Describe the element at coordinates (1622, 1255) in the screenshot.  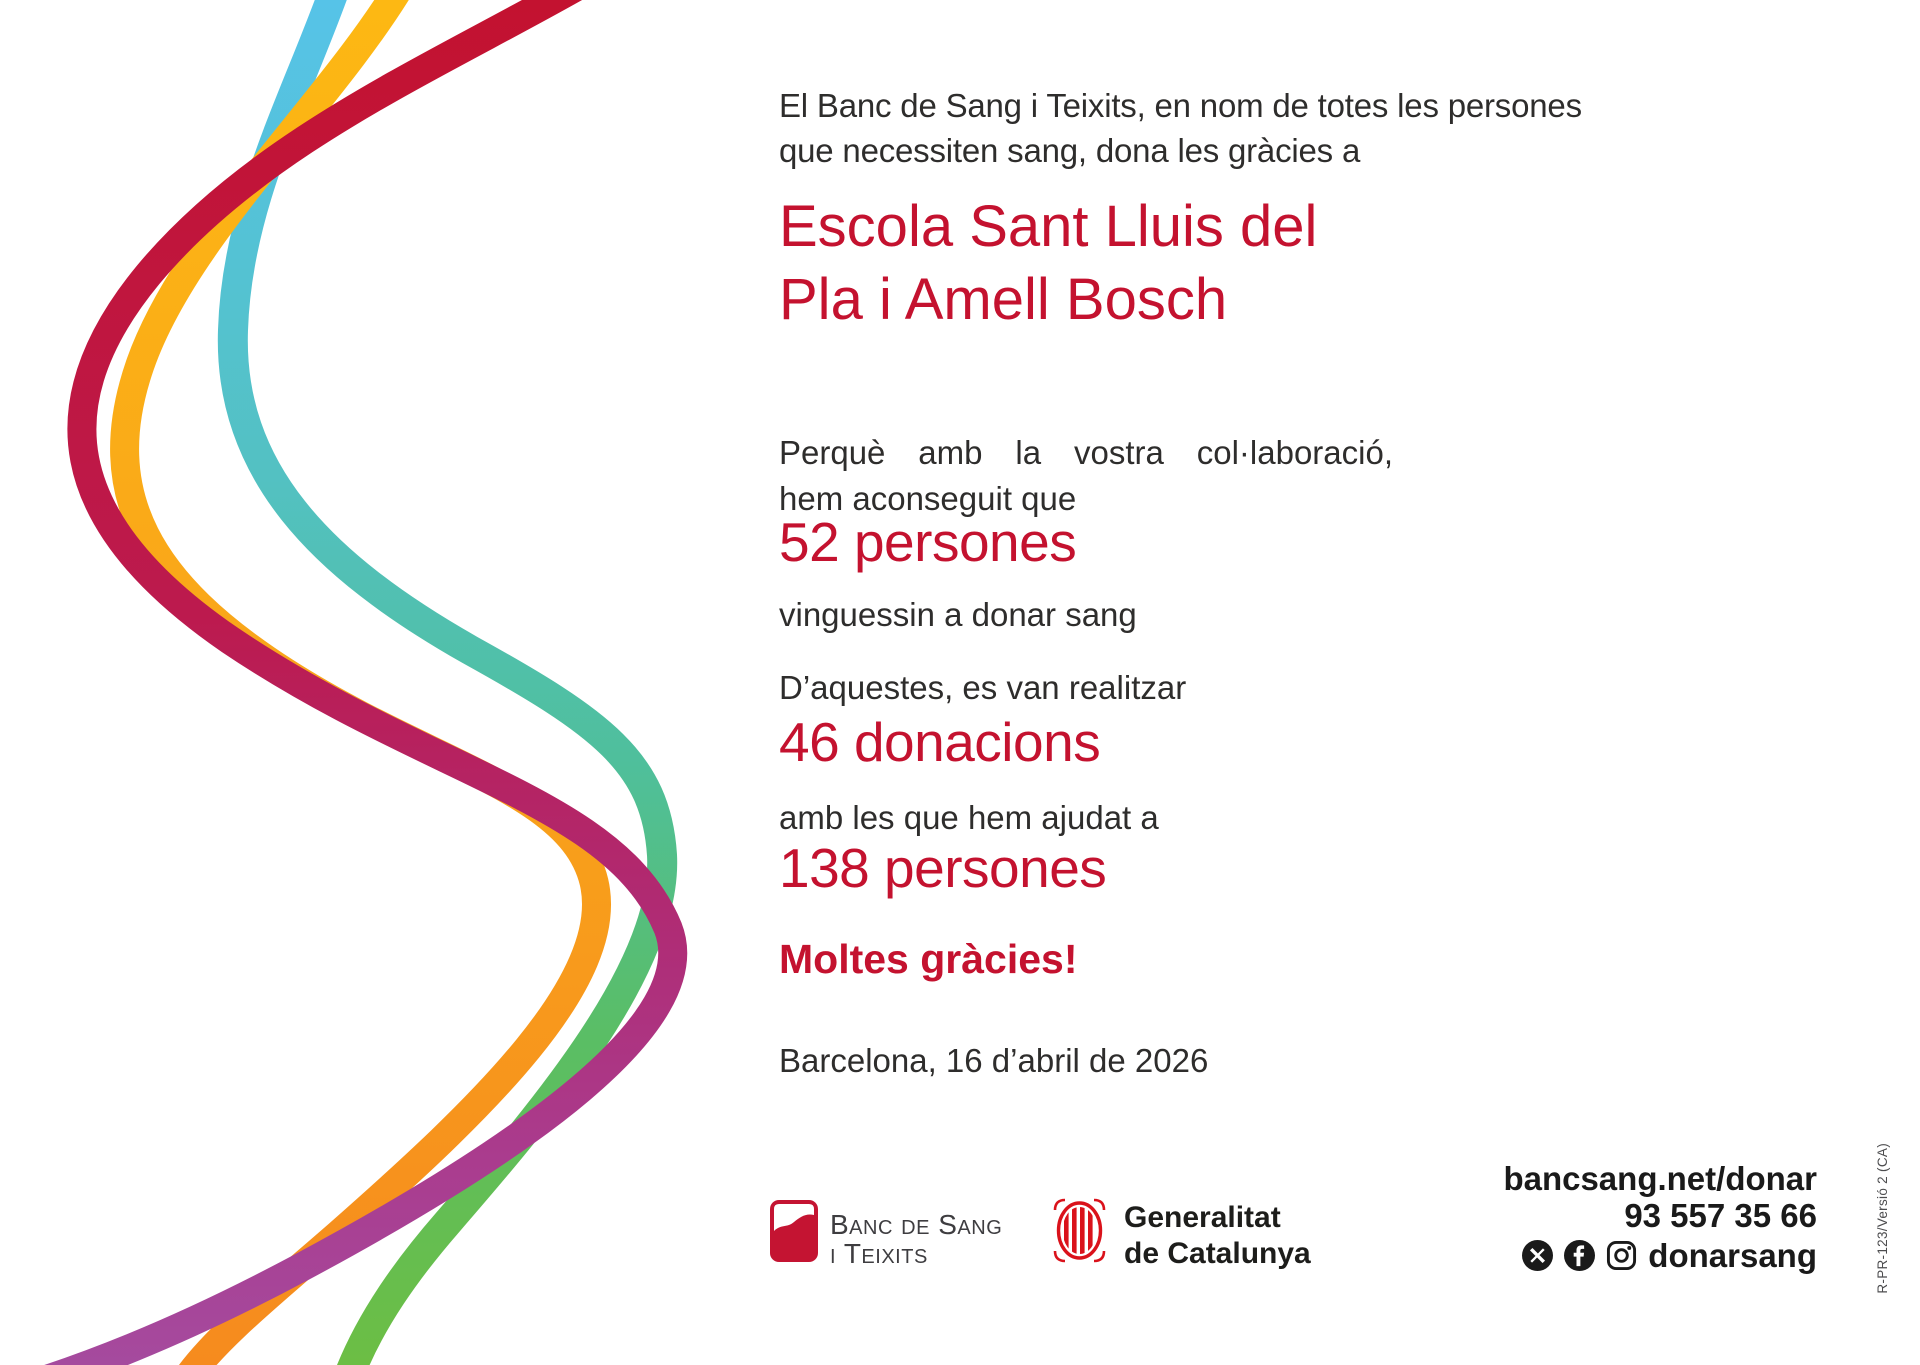
I see `instagram-icon` at that location.